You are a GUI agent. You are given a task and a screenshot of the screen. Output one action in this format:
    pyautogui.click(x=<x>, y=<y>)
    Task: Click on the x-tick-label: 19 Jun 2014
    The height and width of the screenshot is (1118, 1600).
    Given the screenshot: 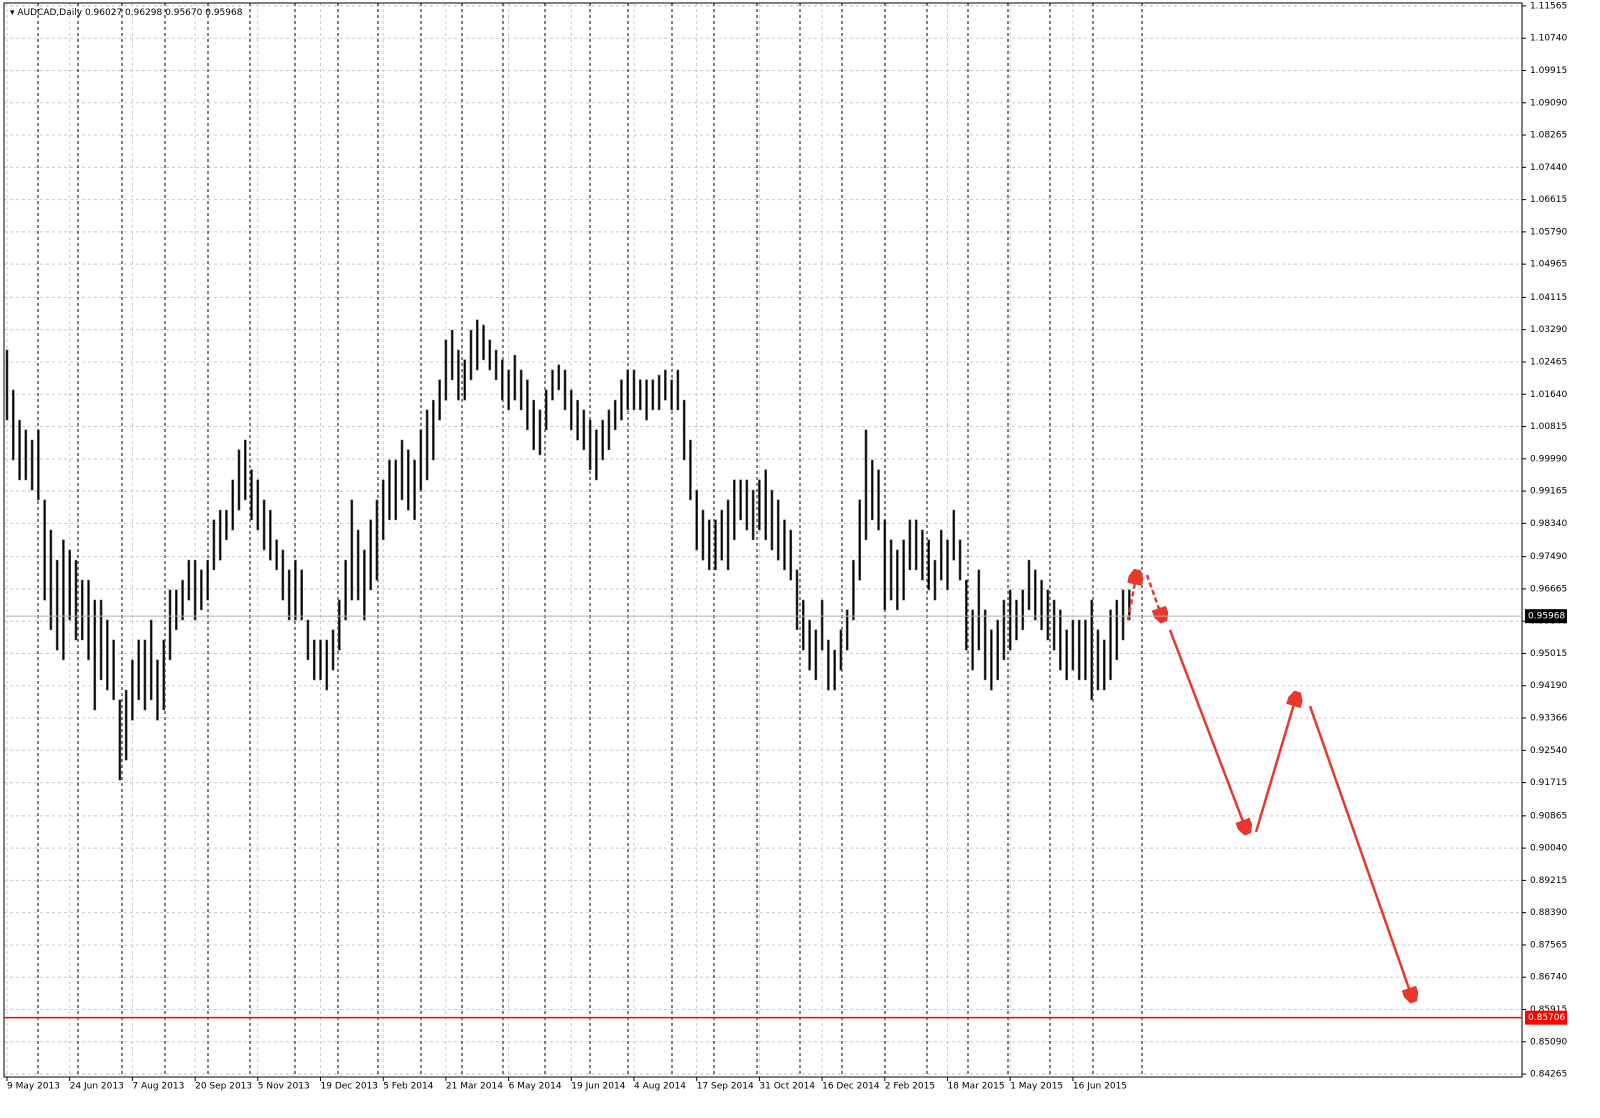 What is the action you would take?
    pyautogui.click(x=598, y=1087)
    